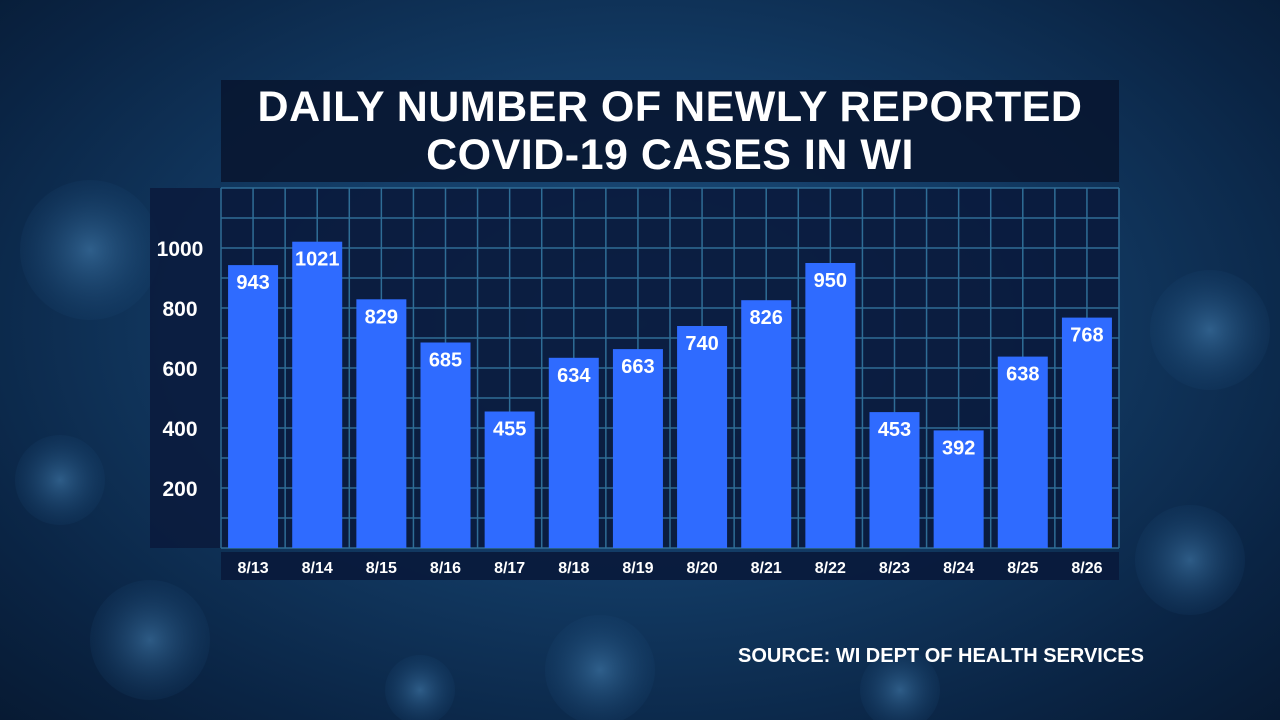  What do you see at coordinates (179, 369) in the screenshot?
I see `y-tick-label: 600` at bounding box center [179, 369].